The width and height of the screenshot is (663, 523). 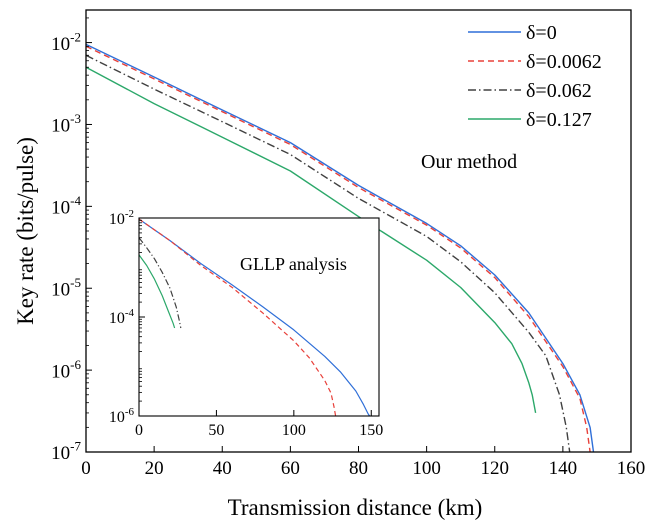 What do you see at coordinates (290, 468) in the screenshot?
I see `main-x-tick-label: 60` at bounding box center [290, 468].